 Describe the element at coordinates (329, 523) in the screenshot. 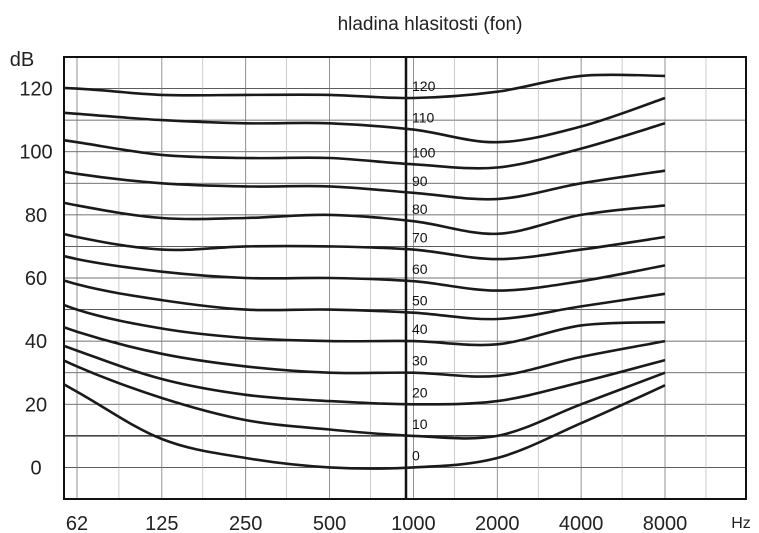

I see `x-tick-label: 500` at that location.